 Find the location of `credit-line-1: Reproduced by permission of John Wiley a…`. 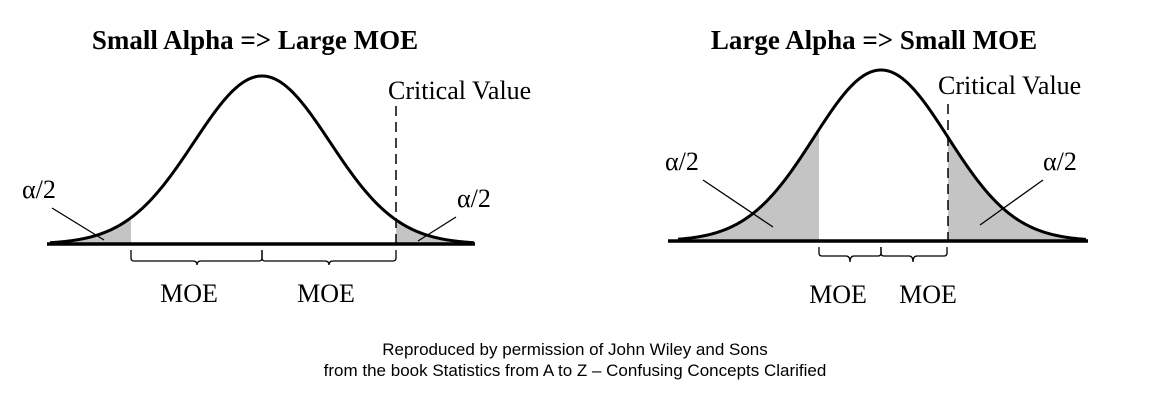

credit-line-1: Reproduced by permission of John Wiley a… is located at coordinates (575, 349).